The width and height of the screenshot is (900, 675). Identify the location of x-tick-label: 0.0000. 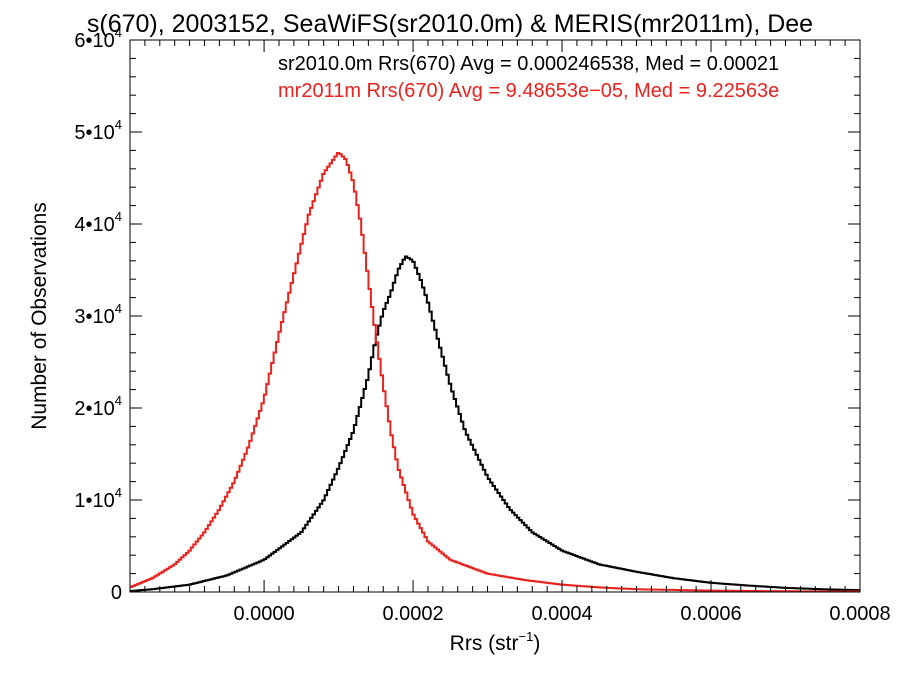
(263, 614).